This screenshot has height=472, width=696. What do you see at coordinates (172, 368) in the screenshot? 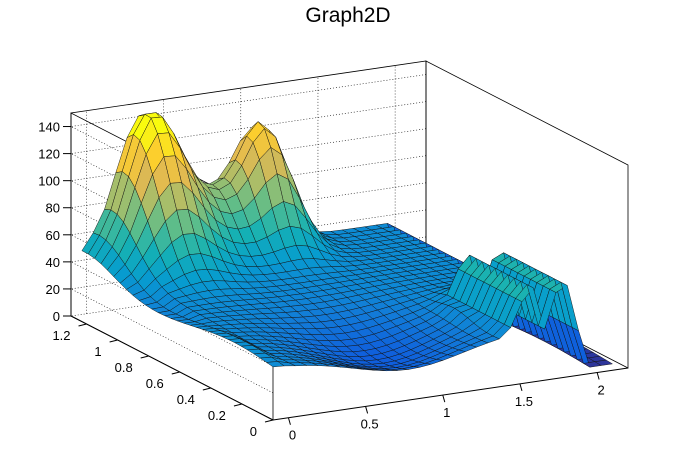
I see `y-axis-line` at bounding box center [172, 368].